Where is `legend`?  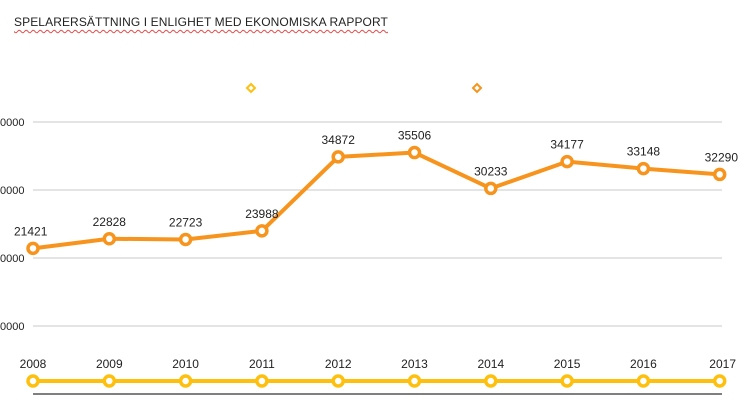
legend is located at coordinates (364, 88).